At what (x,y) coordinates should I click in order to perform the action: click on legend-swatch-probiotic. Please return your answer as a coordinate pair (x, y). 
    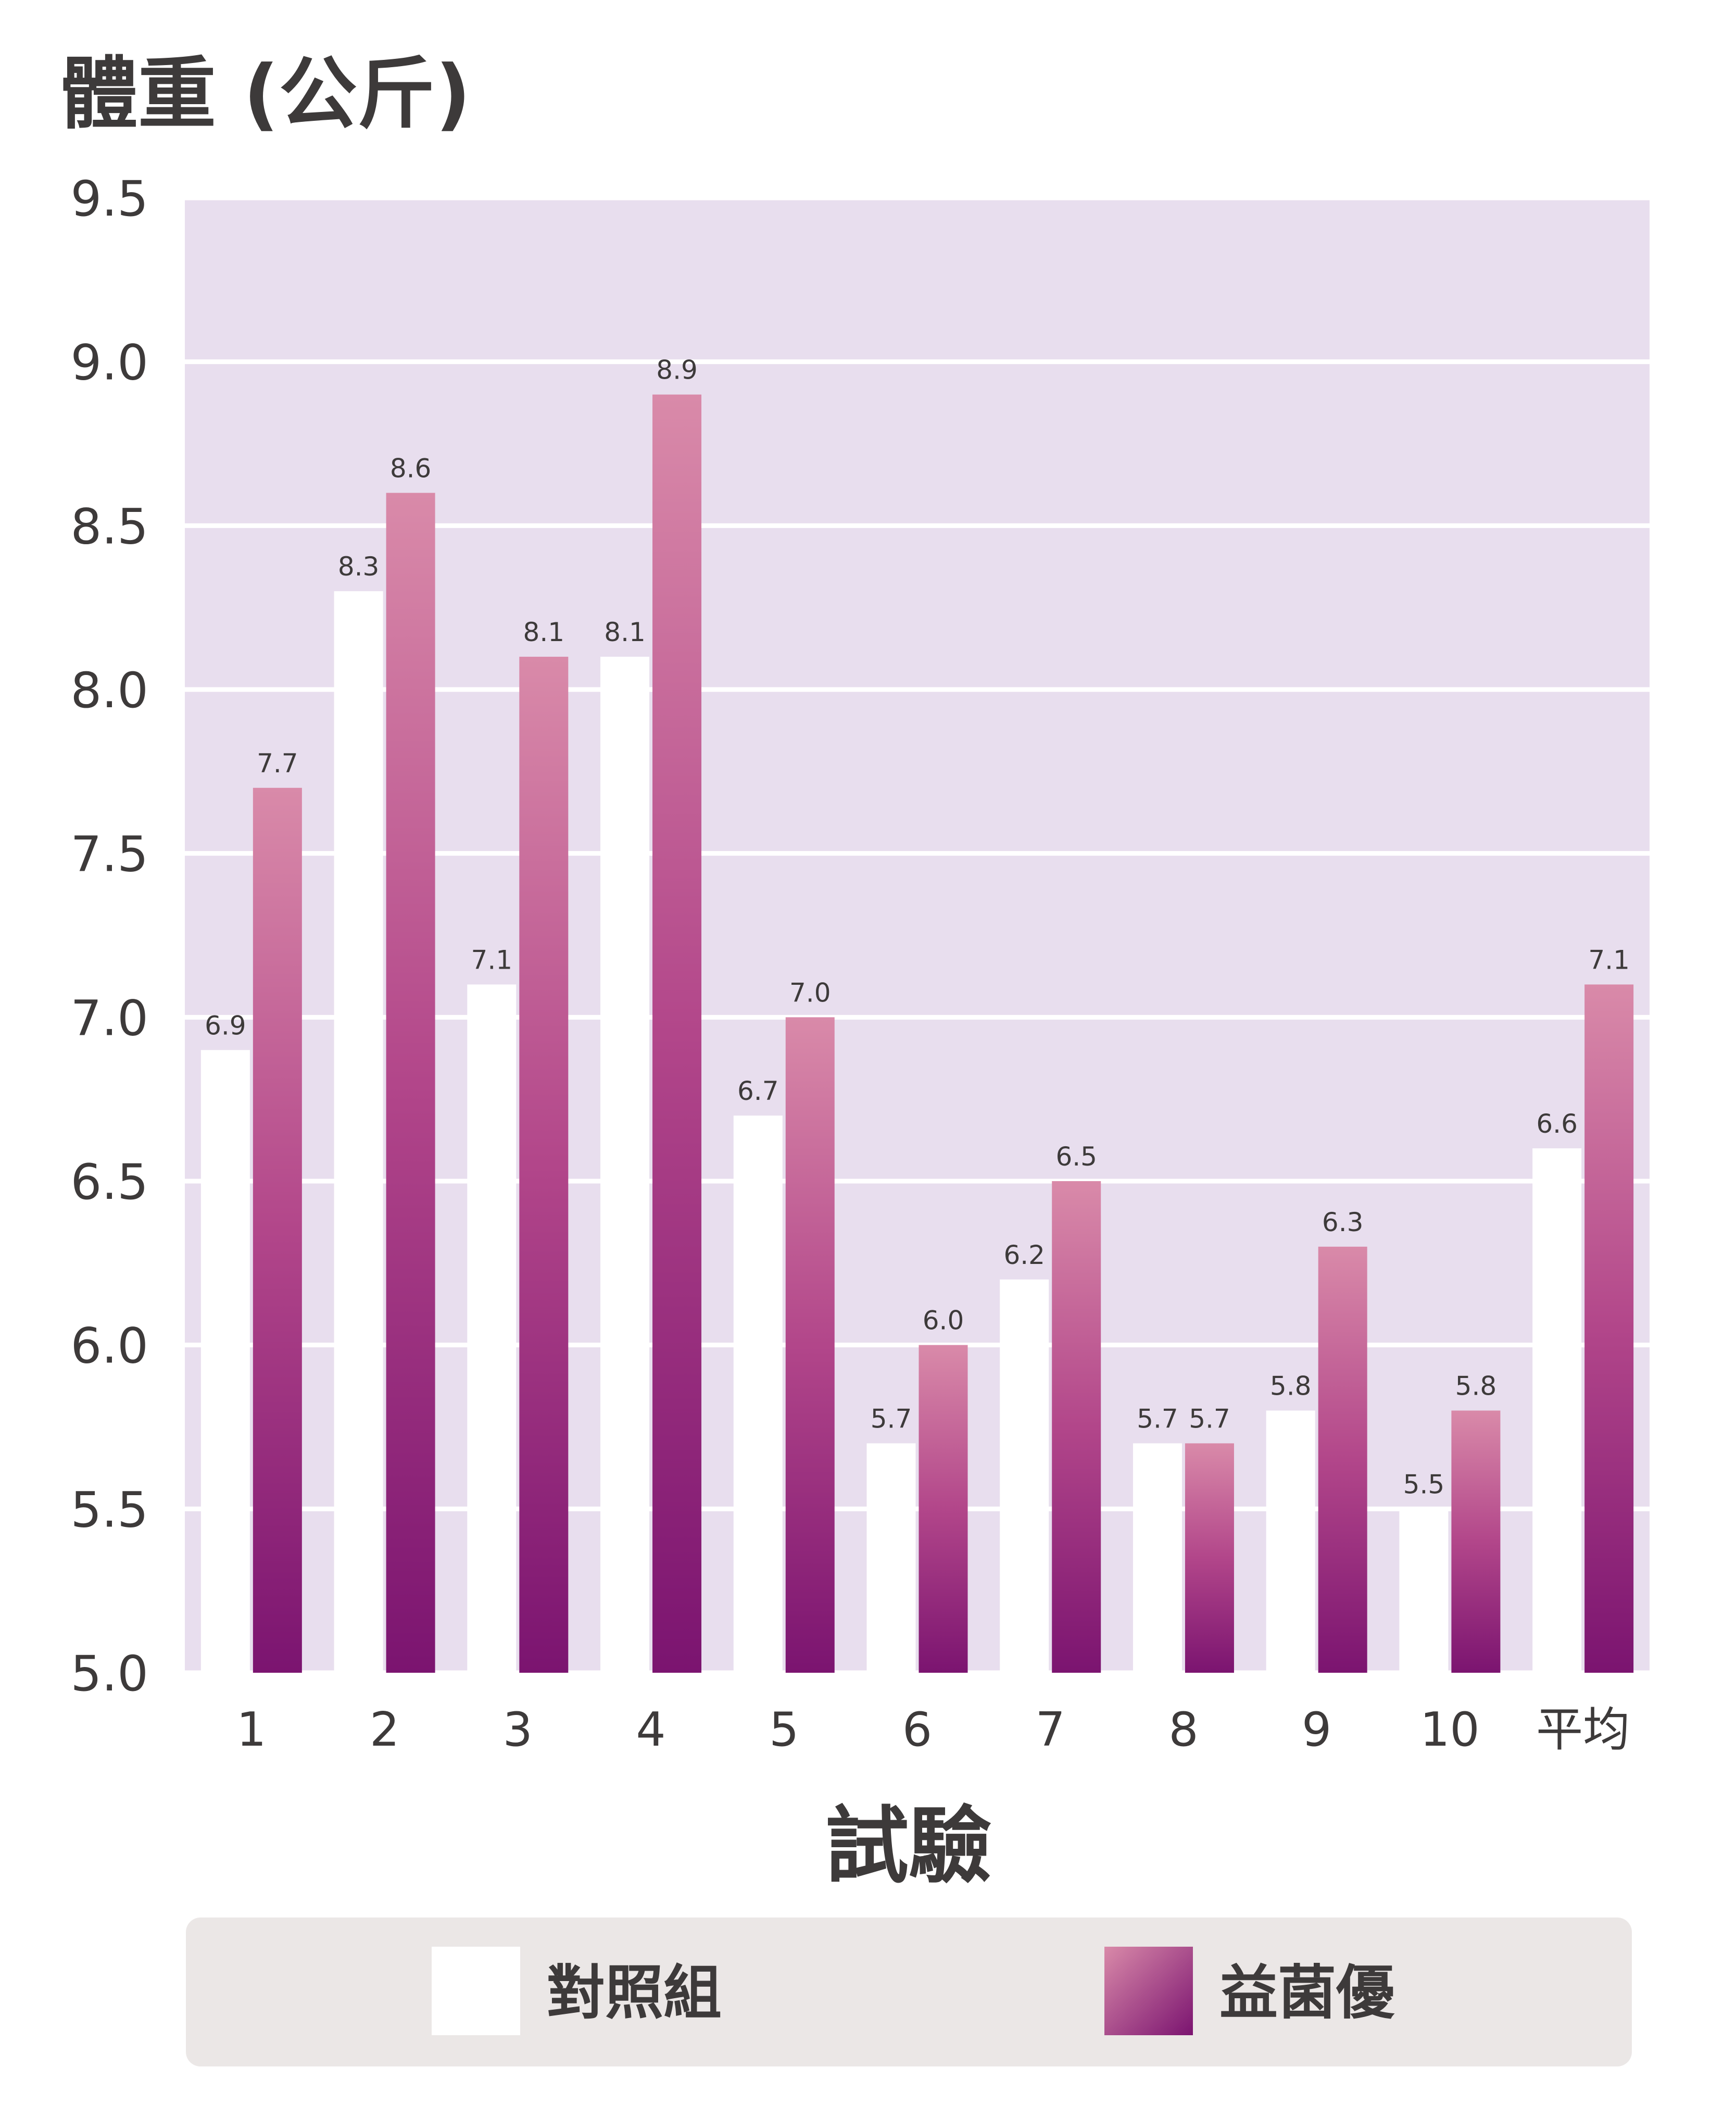
    Looking at the image, I should click on (1148, 1991).